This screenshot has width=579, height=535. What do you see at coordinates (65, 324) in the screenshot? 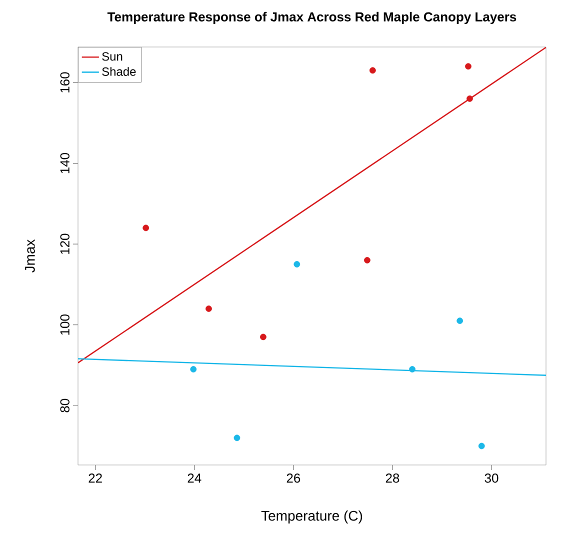
I see `y-tick-label: 100` at bounding box center [65, 324].